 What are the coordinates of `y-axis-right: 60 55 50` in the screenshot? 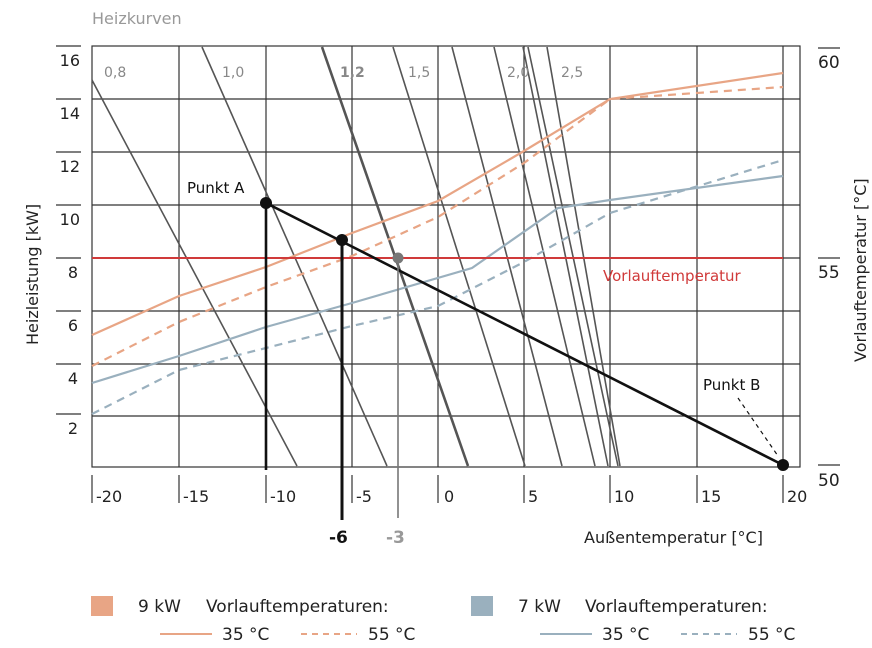 It's located at (829, 269).